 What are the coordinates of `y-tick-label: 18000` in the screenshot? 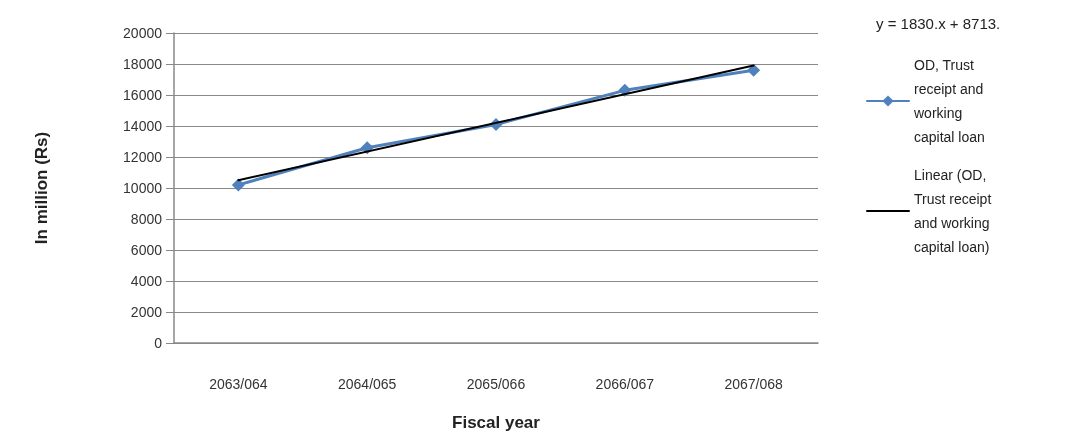 It's located at (143, 64).